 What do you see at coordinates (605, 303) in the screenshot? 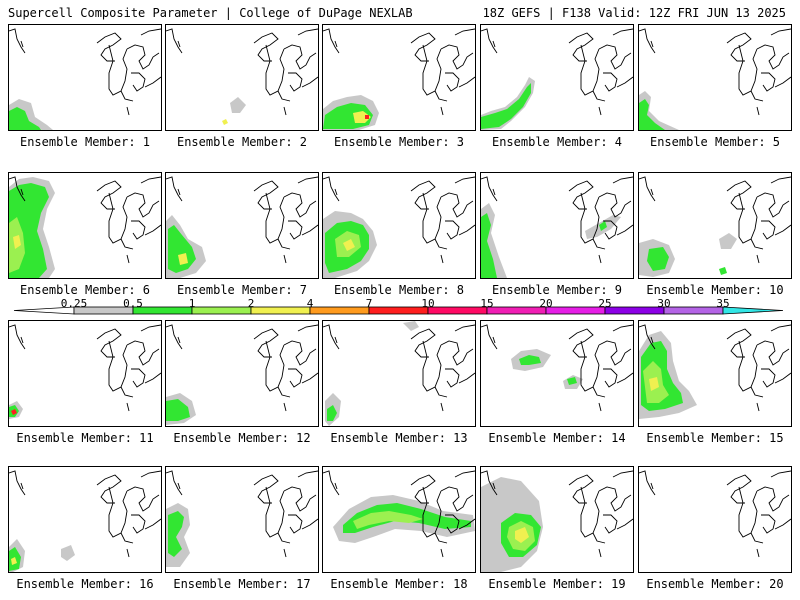
I see `colorbar-label: 25` at bounding box center [605, 303].